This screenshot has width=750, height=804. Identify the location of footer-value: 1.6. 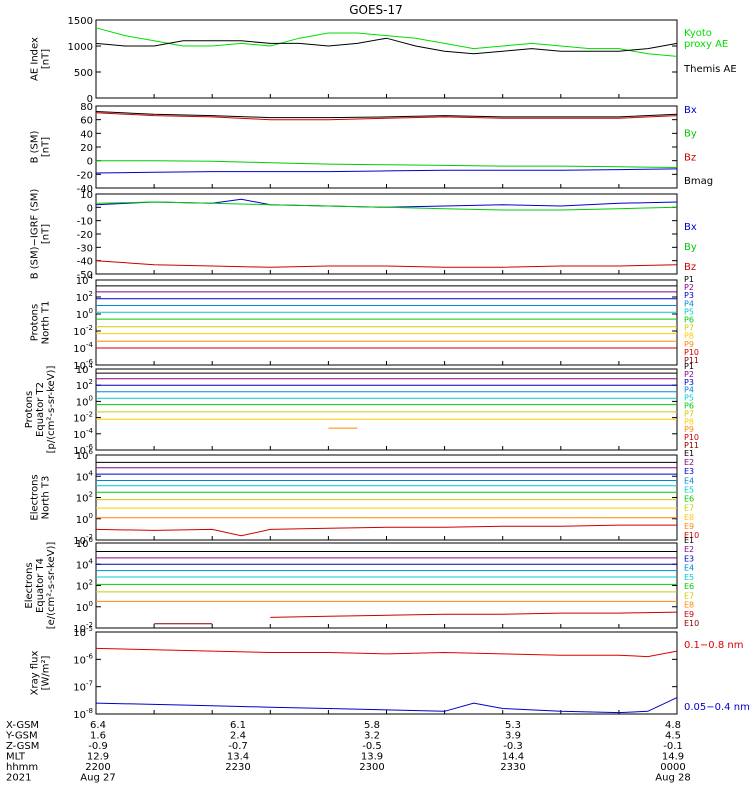
(98, 736).